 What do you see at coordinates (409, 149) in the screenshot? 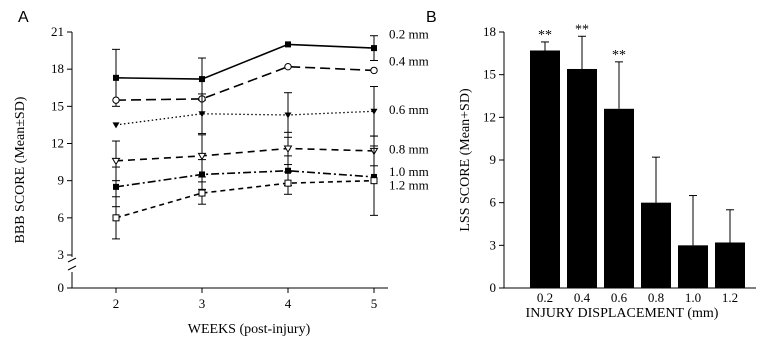
I see `series-label: 0.8 mm` at bounding box center [409, 149].